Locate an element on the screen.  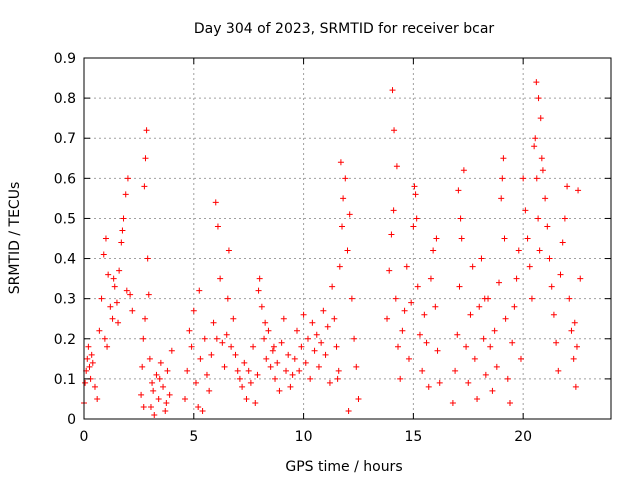
y-tick-label: 0.2 is located at coordinates (65, 340).